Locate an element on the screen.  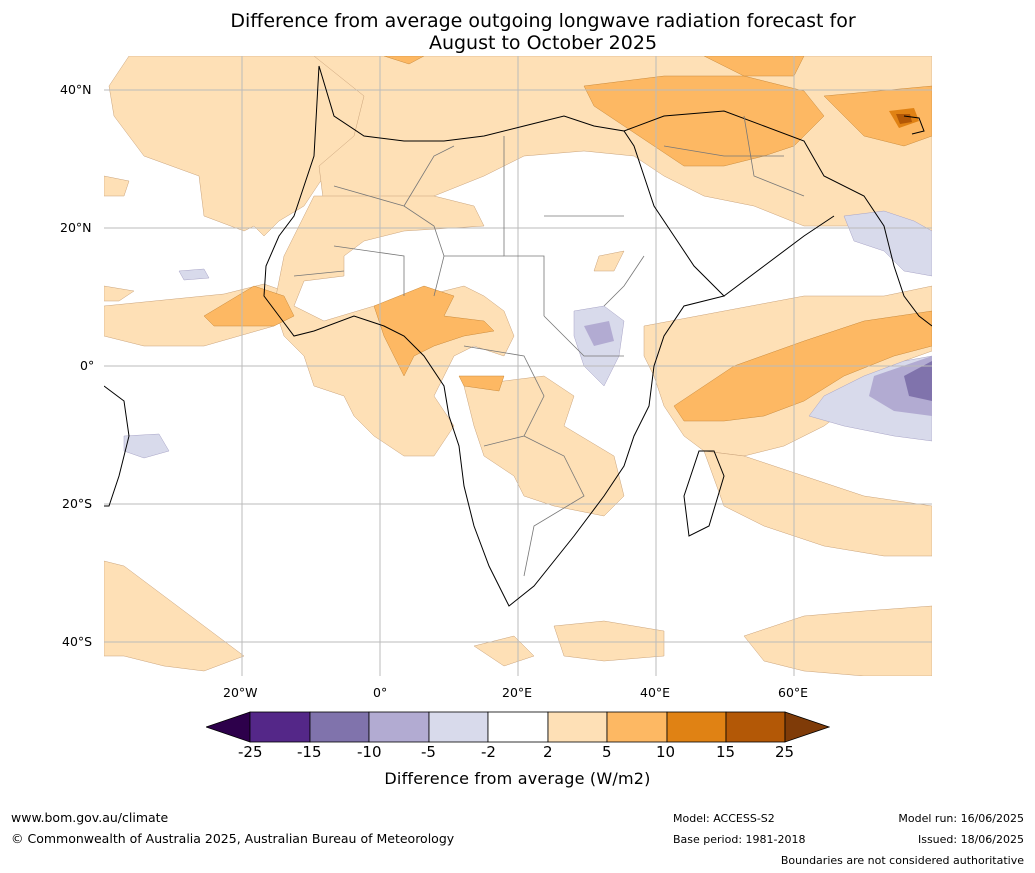
lon-label-20e: 20°E is located at coordinates (517, 692).